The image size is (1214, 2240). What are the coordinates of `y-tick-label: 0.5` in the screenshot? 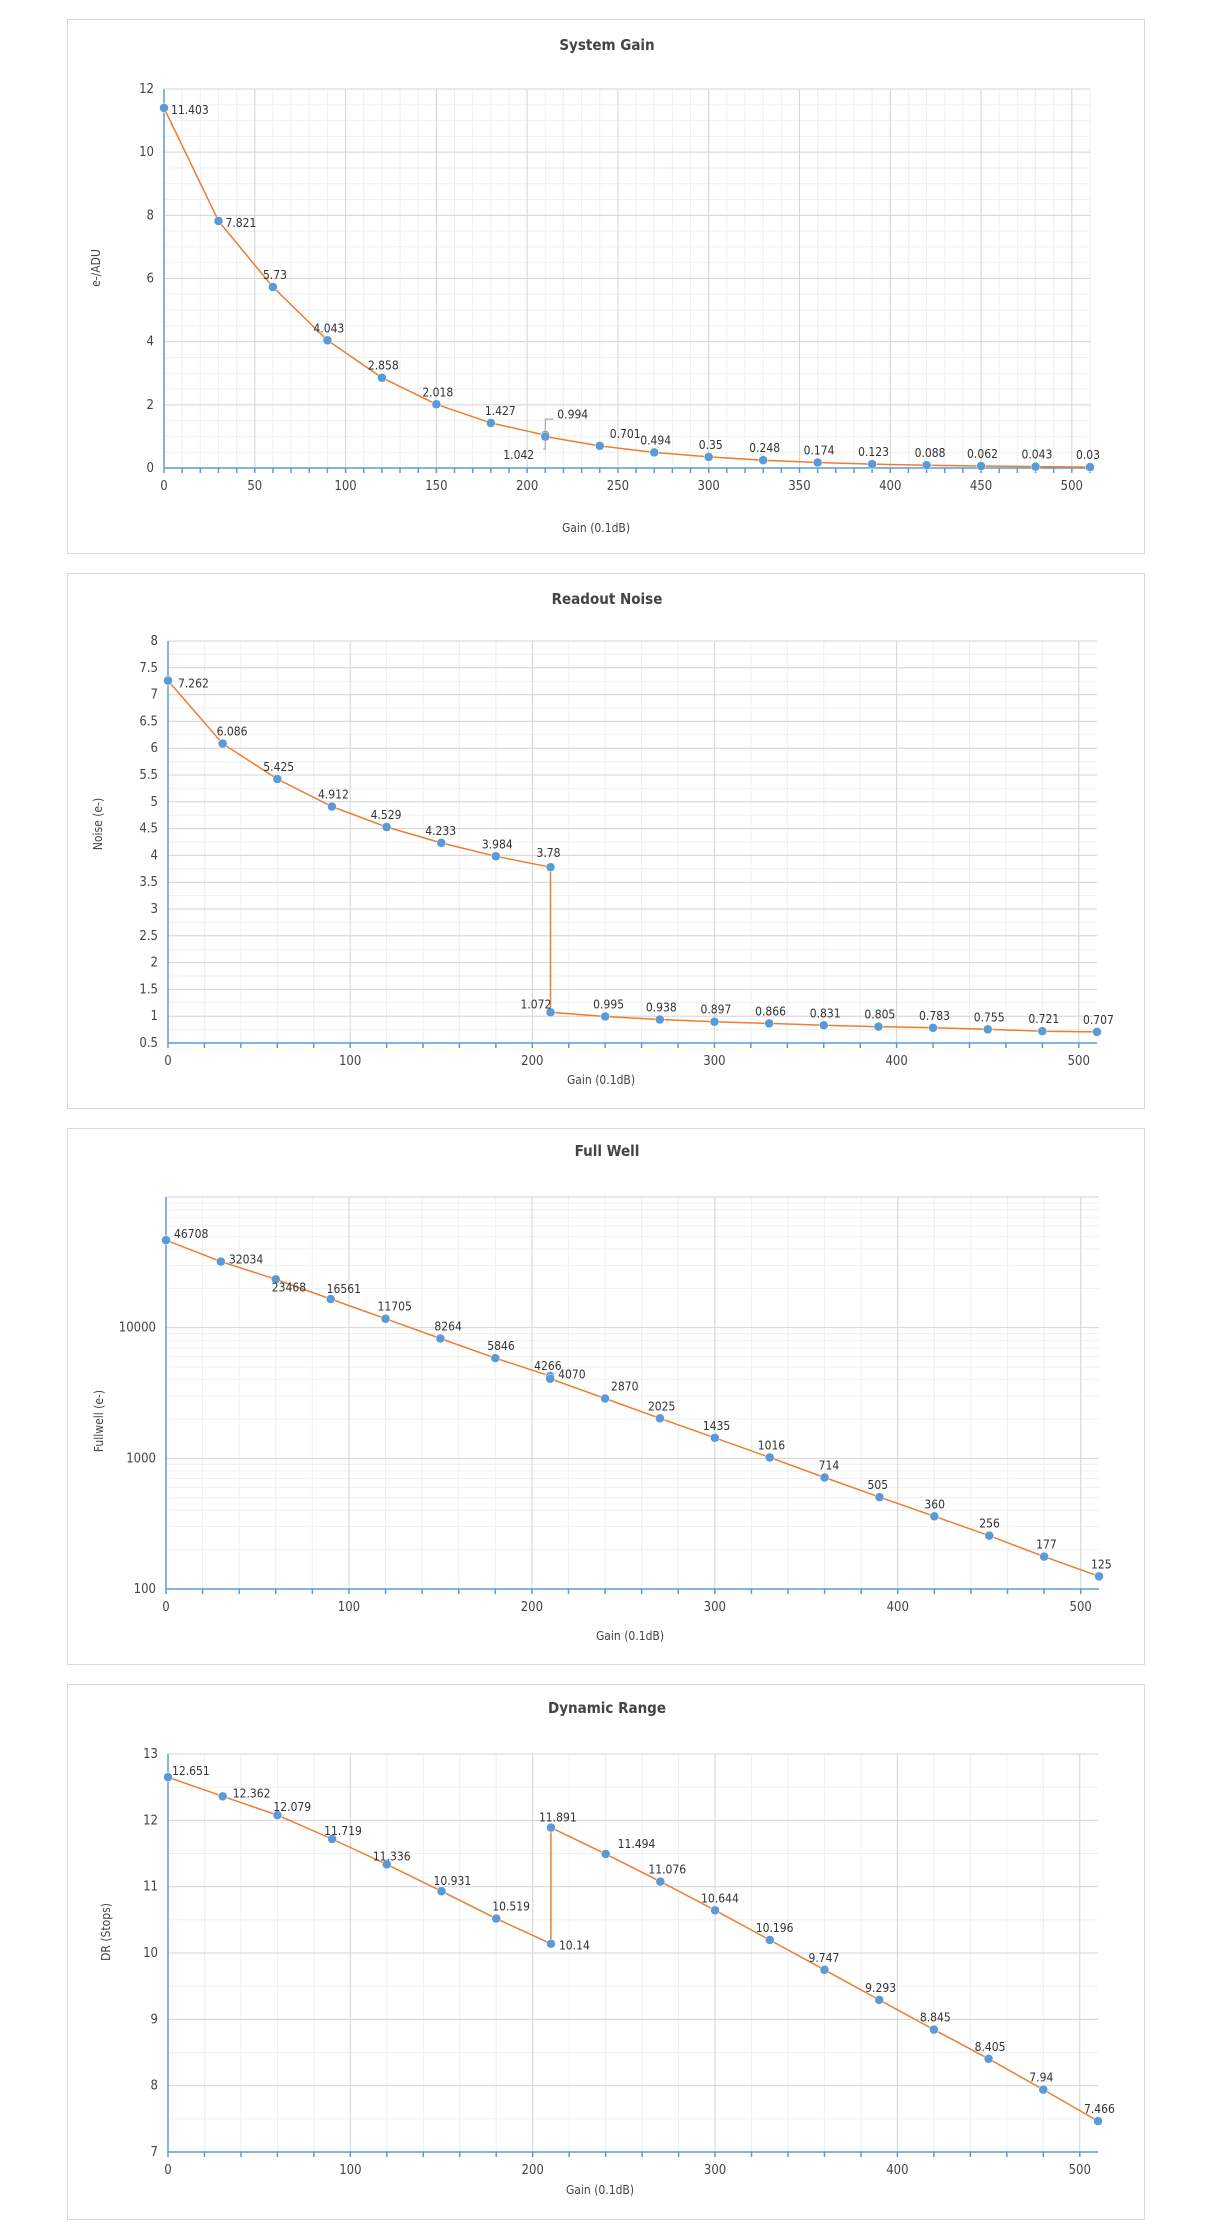 It's located at (148, 1043).